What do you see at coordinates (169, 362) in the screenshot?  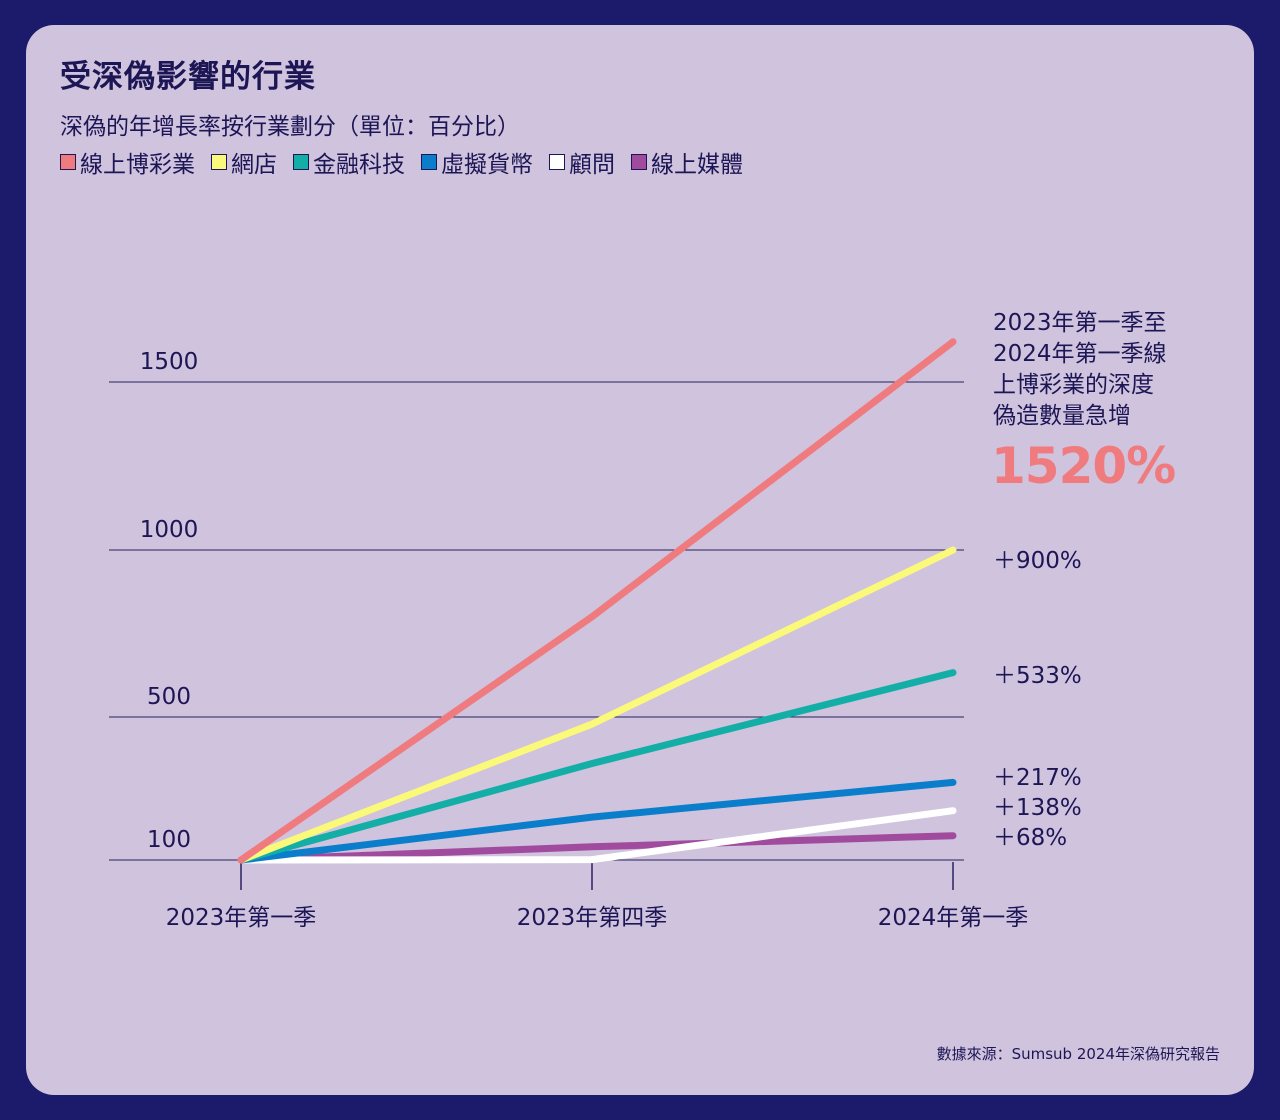 I see `y-tick-label: 1500` at bounding box center [169, 362].